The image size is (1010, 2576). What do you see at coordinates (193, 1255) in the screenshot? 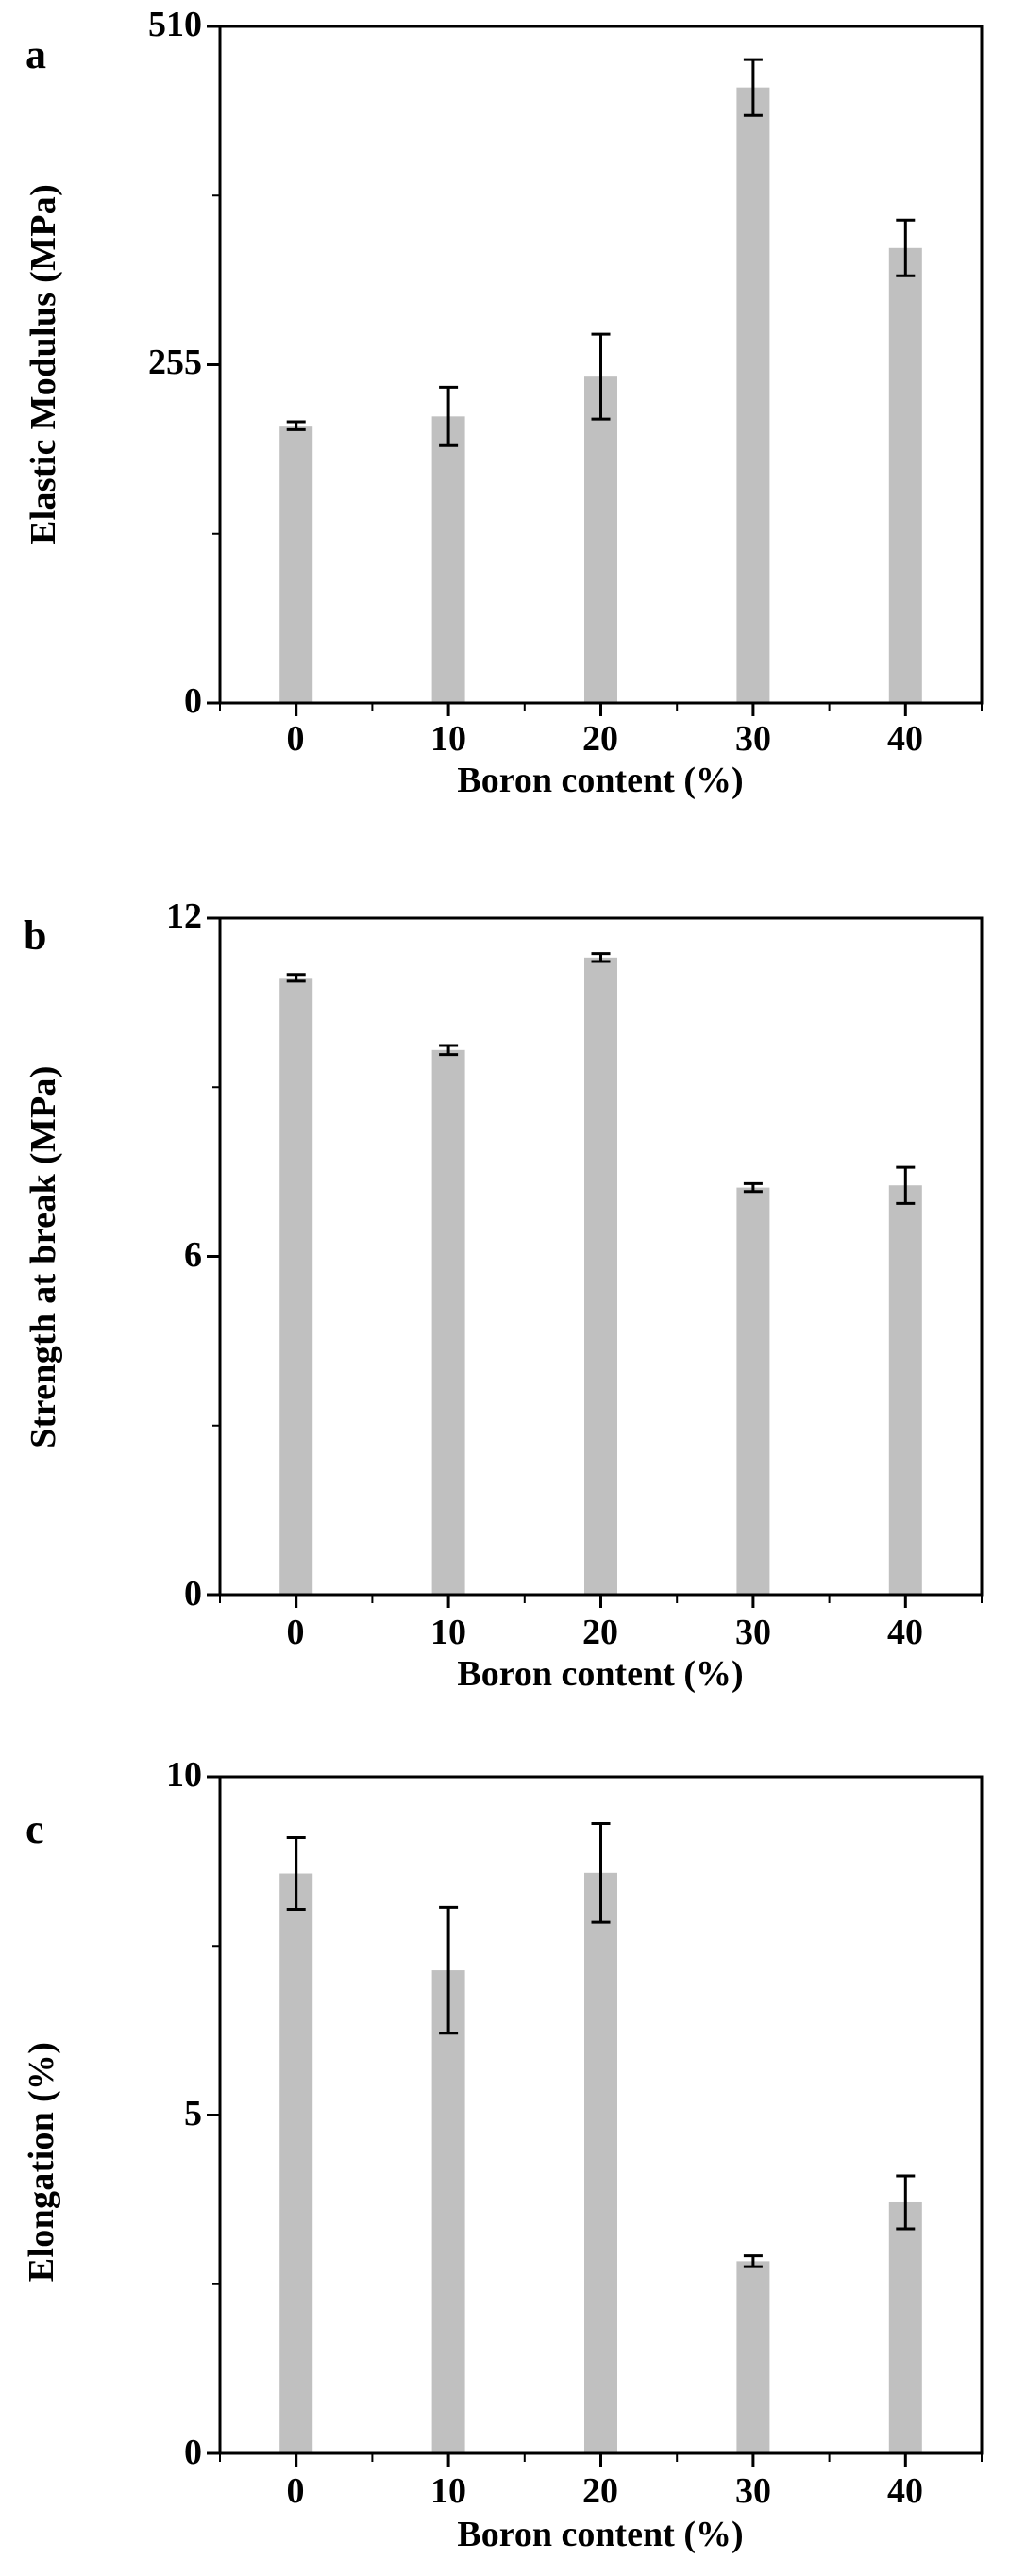
I see `y-tick-label: 6` at bounding box center [193, 1255].